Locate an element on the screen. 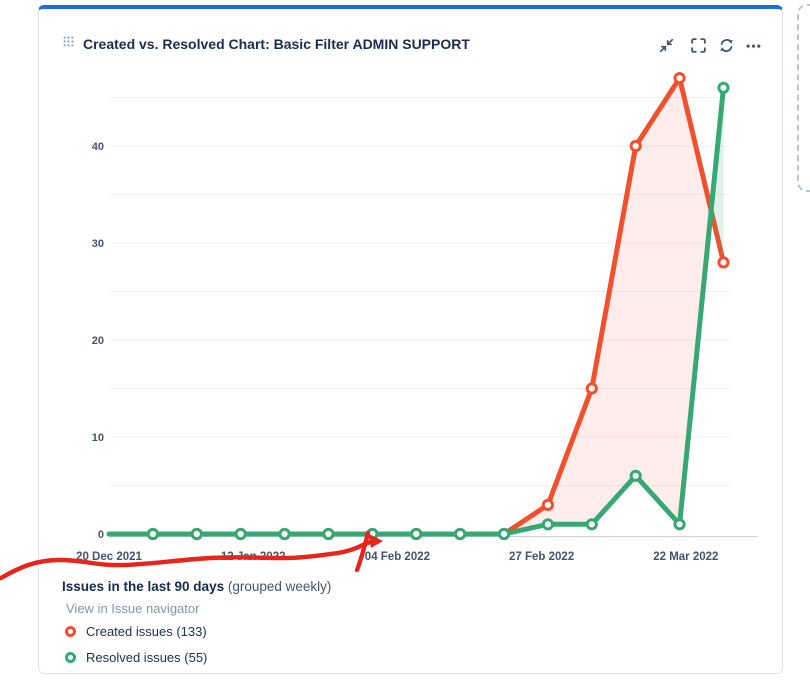 The height and width of the screenshot is (682, 810). fullscreen-button is located at coordinates (699, 45).